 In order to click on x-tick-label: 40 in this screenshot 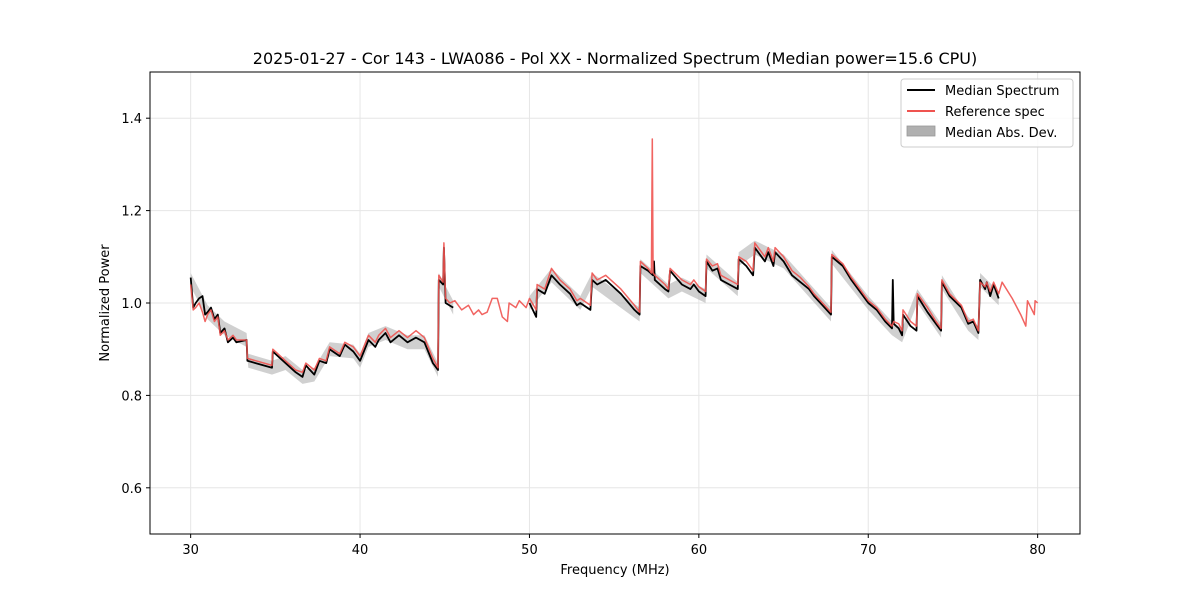, I will do `click(360, 550)`.